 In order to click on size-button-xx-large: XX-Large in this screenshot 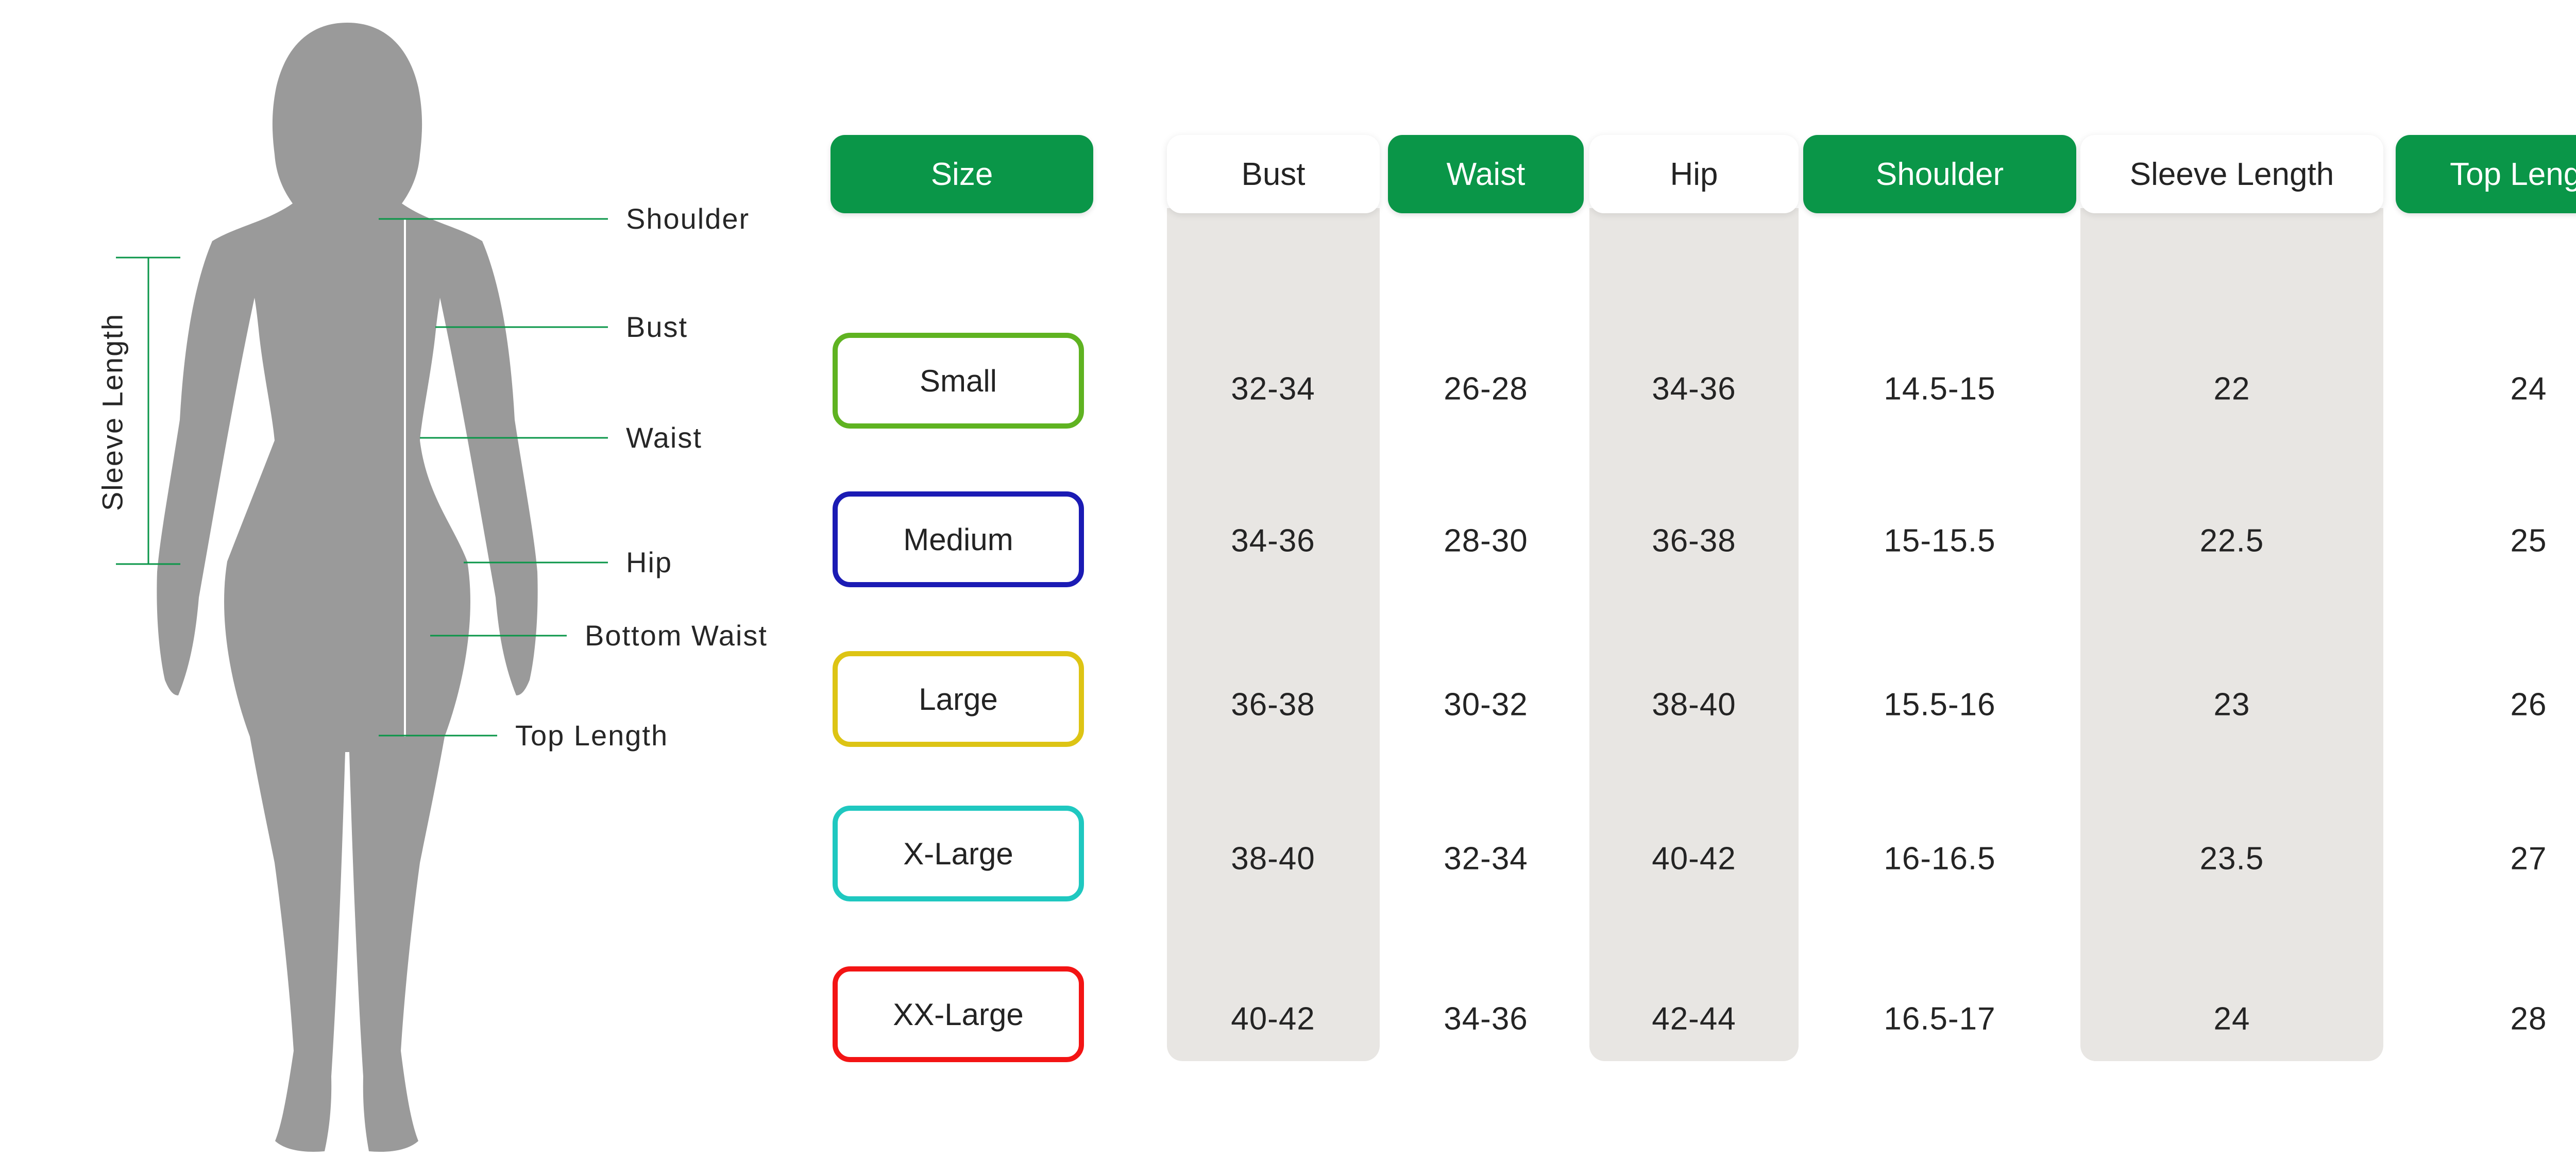, I will do `click(958, 1014)`.